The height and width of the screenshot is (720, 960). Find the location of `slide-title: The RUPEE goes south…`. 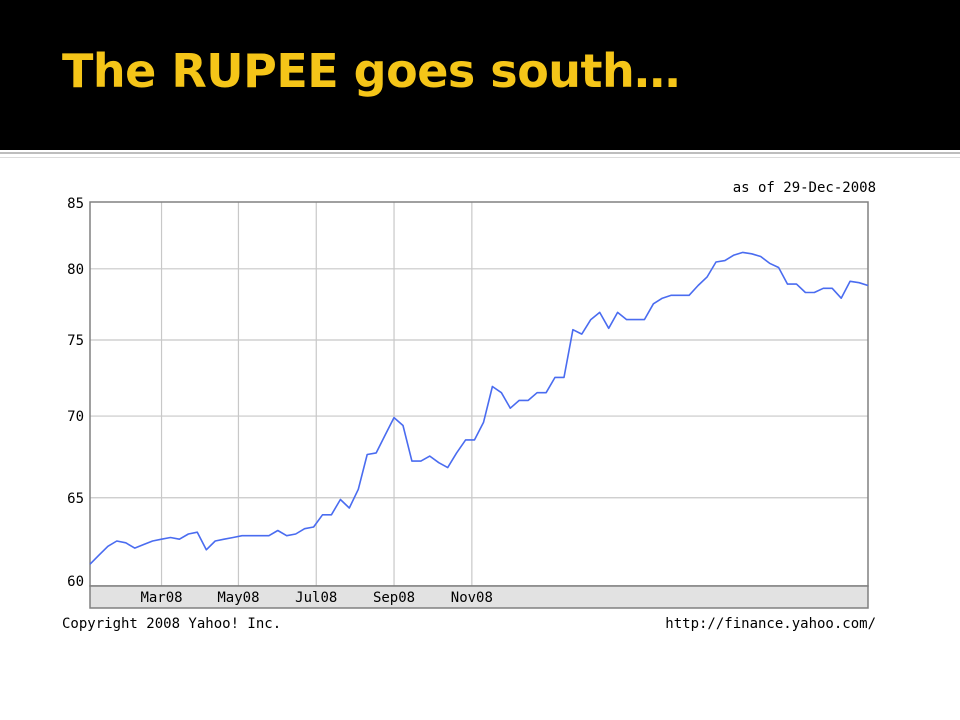

slide-title: The RUPEE goes south… is located at coordinates (371, 71).